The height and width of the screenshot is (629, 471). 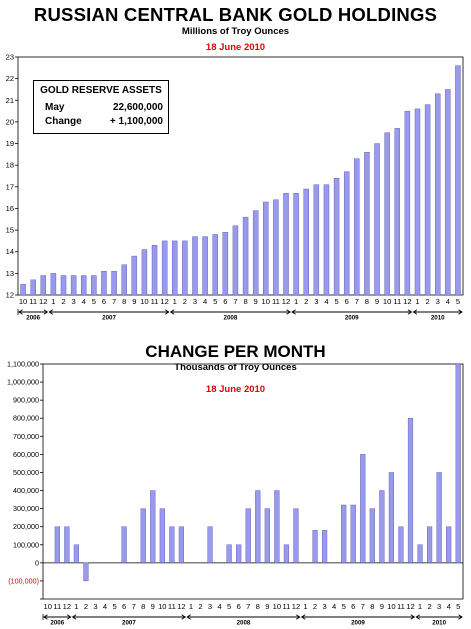 I want to click on y-tick-label: 19, so click(x=10, y=143).